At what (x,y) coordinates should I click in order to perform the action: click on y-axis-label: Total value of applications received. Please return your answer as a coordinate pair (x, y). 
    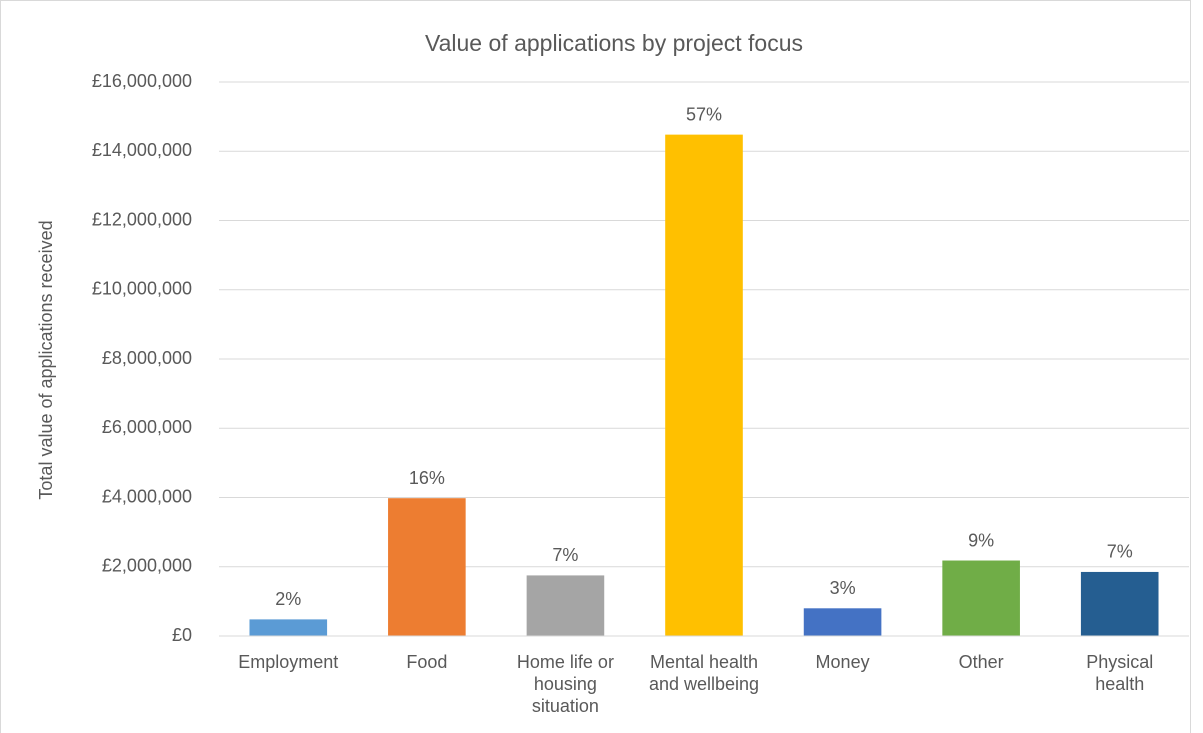
    Looking at the image, I should click on (46, 359).